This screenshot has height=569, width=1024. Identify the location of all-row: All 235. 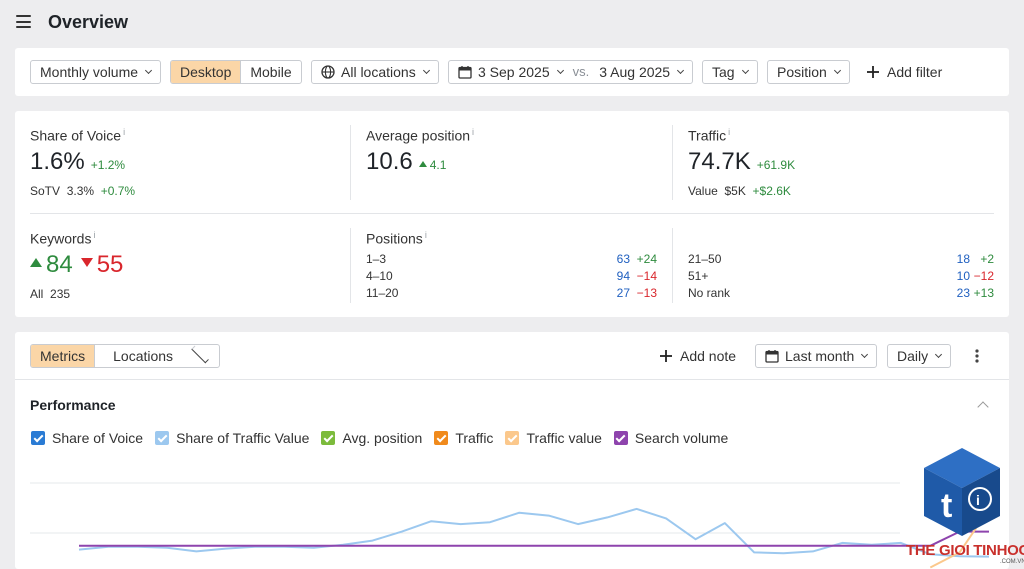
(50, 294).